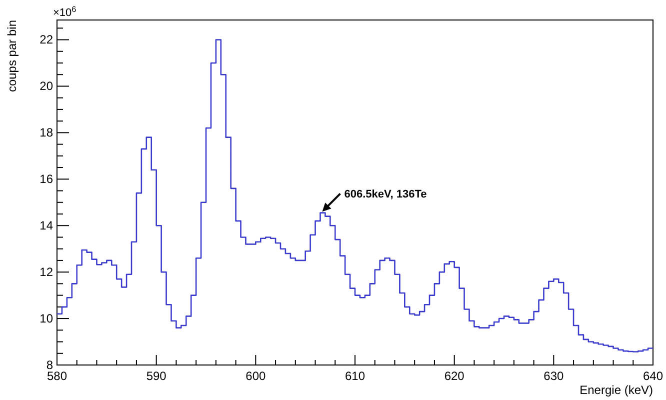 Image resolution: width=666 pixels, height=400 pixels. I want to click on x-tick-label: 590, so click(156, 376).